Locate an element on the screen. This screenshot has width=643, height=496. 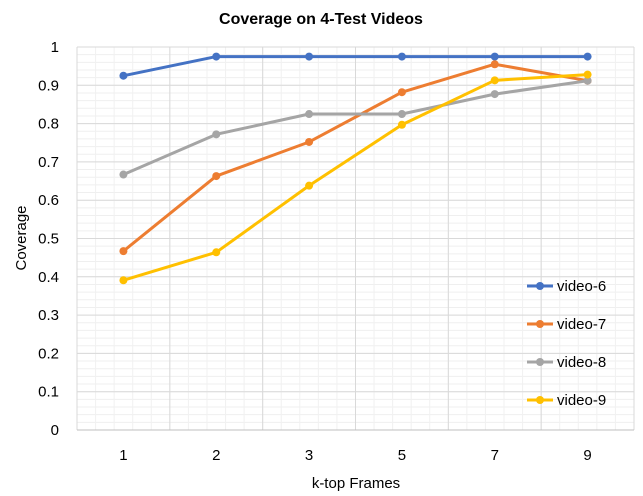
chart-title: Coverage on 4-Test Videos is located at coordinates (321, 19).